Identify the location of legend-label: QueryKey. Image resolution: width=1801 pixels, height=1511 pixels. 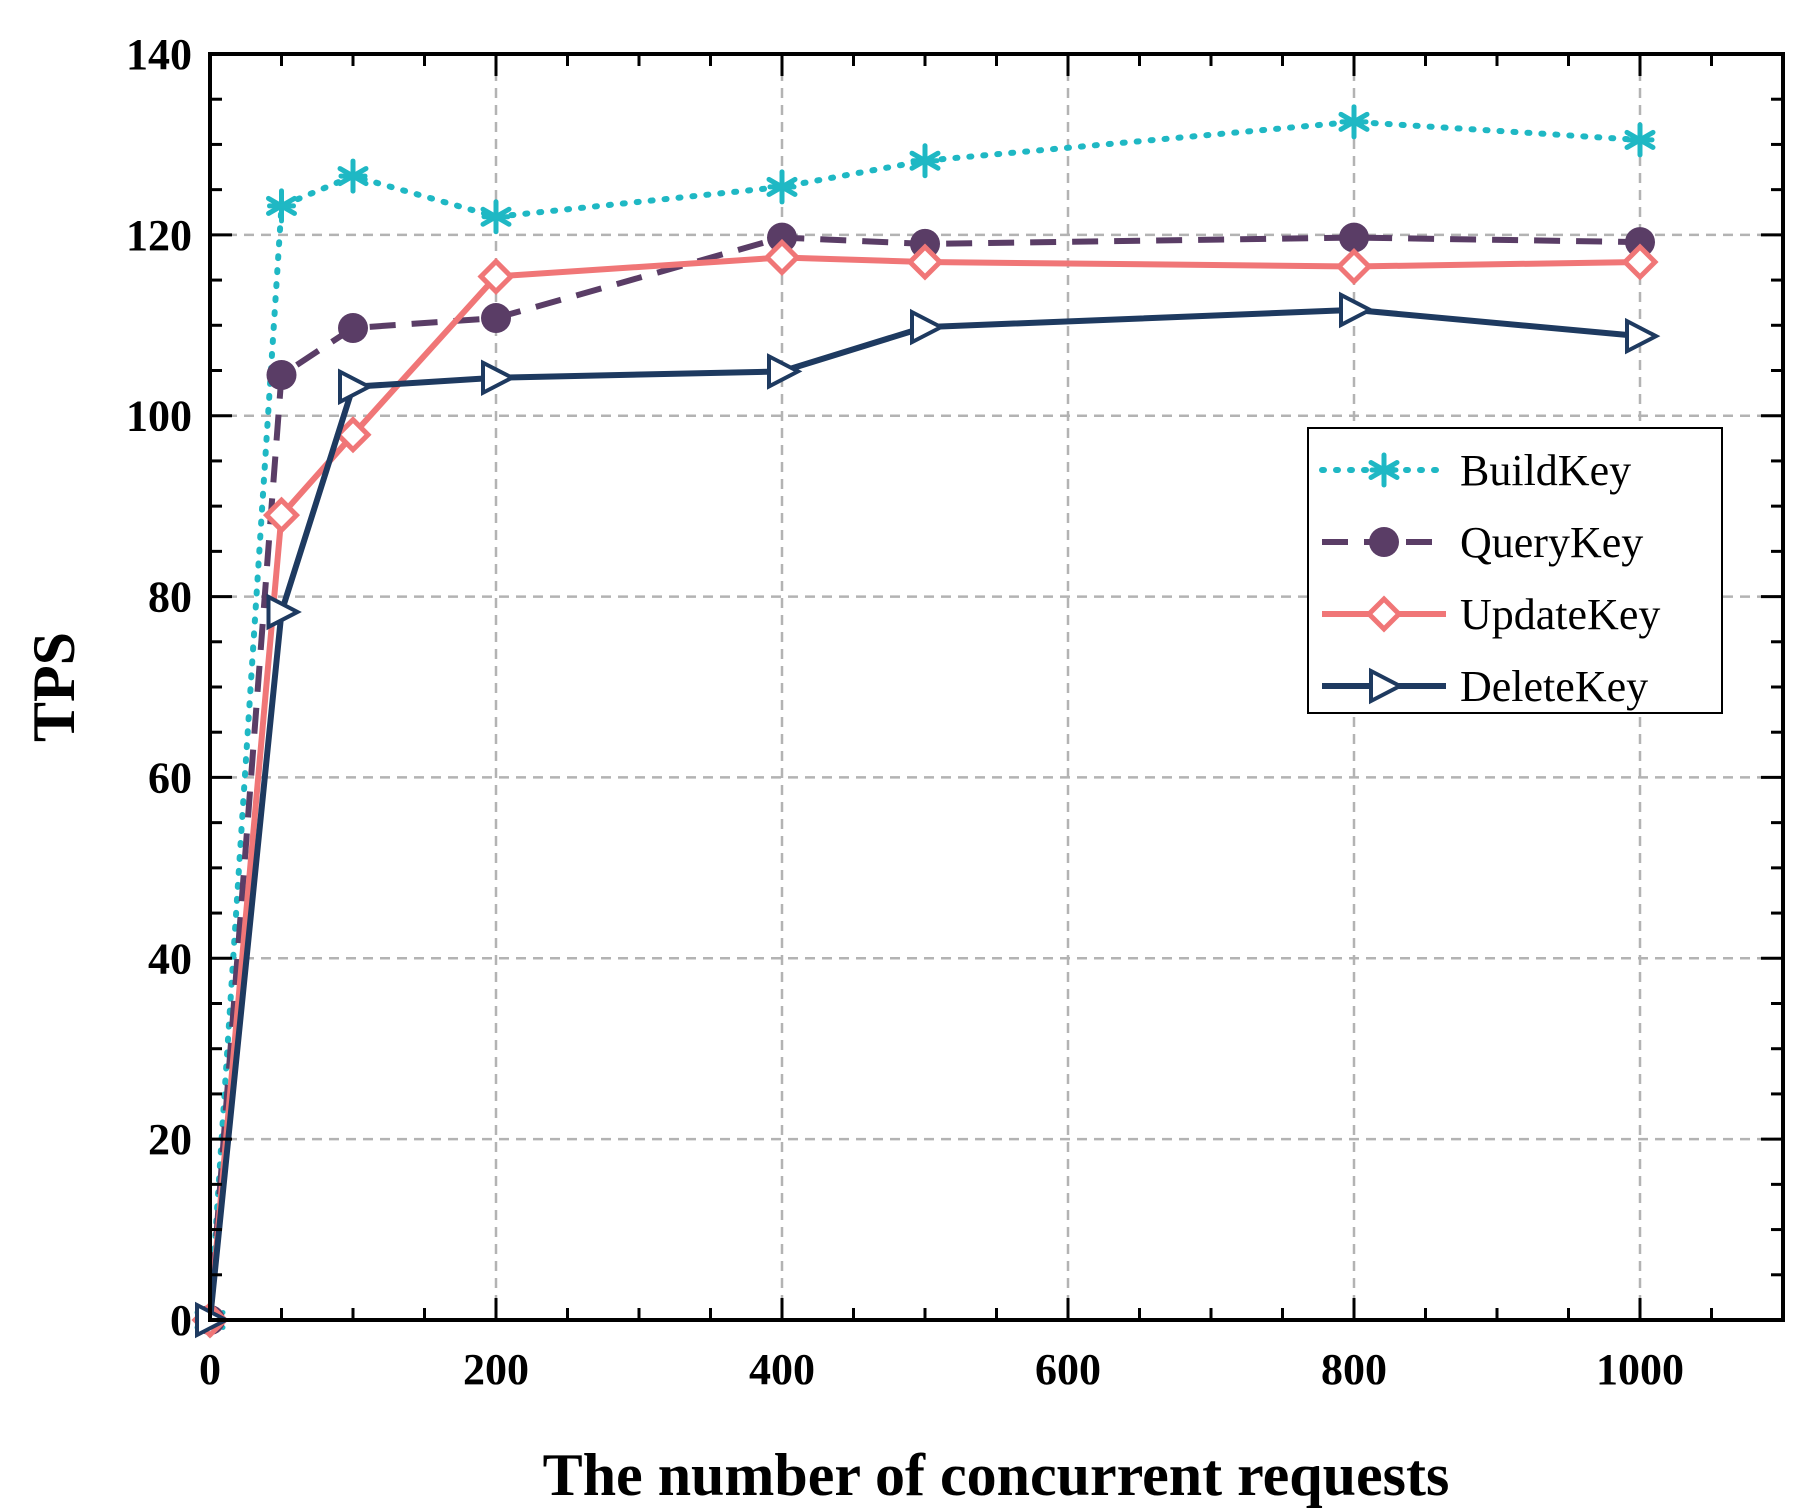
(1551, 542).